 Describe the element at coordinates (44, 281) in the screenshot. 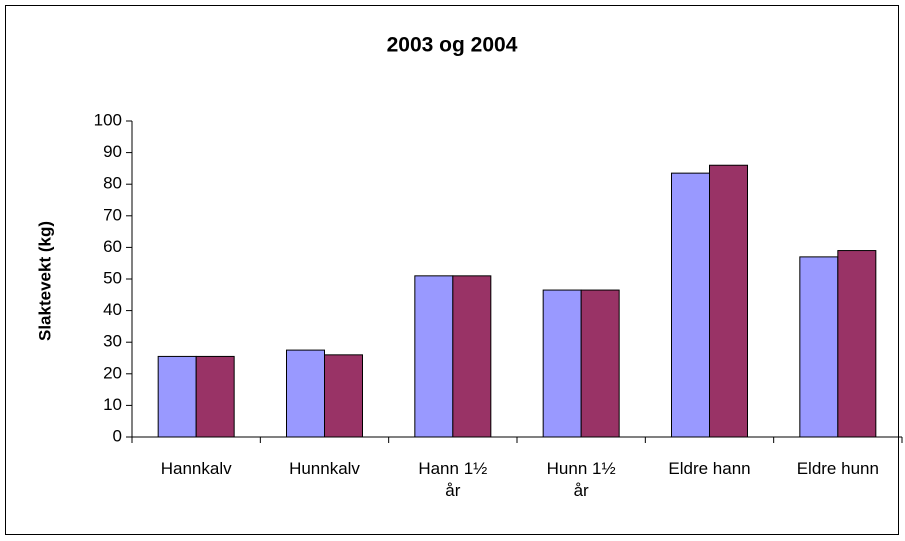

I see `y-axis-title: Slaktevekt (kg)` at that location.